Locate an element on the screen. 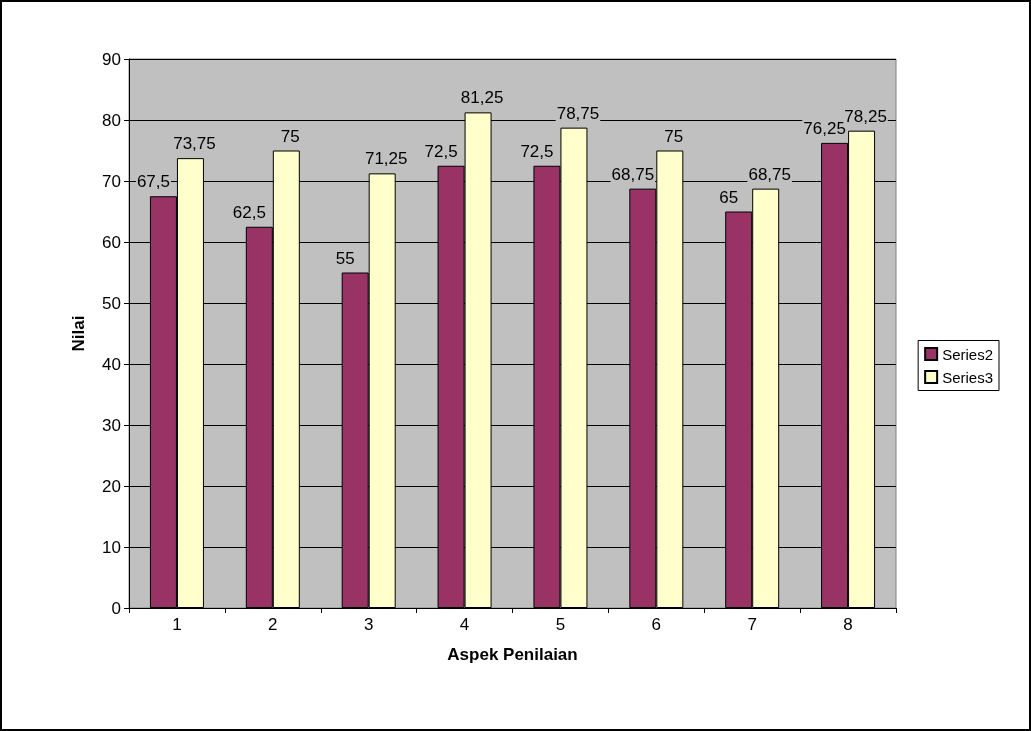 This screenshot has height=731, width=1031. data-label: 62,5 is located at coordinates (249, 212).